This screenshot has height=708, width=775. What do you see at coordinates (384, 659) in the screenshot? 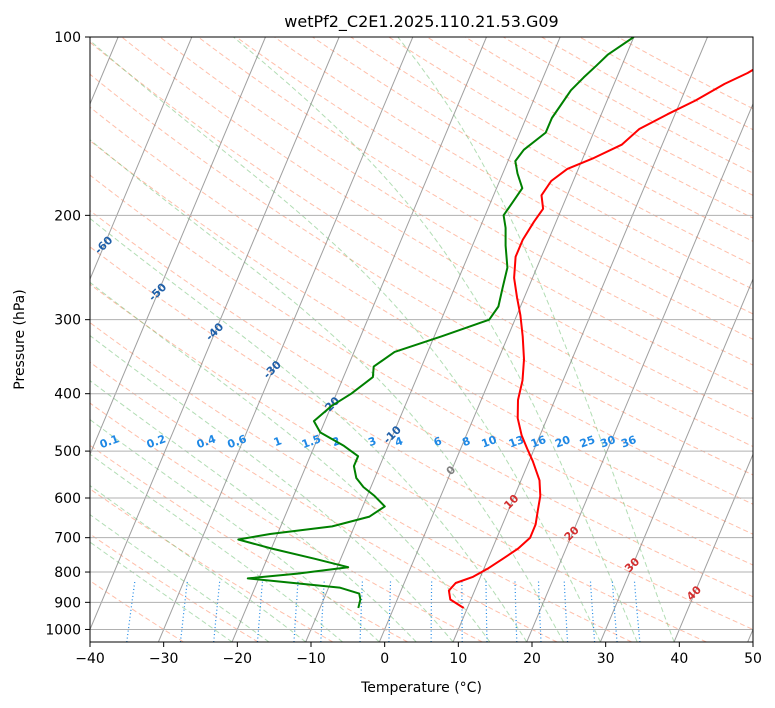
I see `x-tick-label: 0` at bounding box center [384, 659].